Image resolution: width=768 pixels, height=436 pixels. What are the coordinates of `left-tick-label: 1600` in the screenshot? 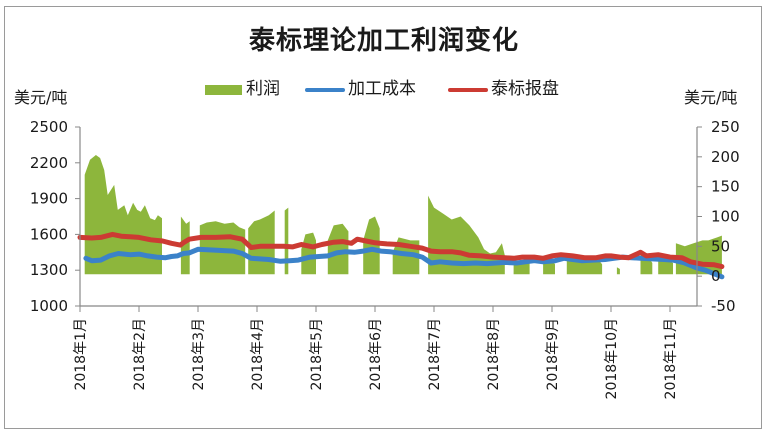 It's located at (49, 234).